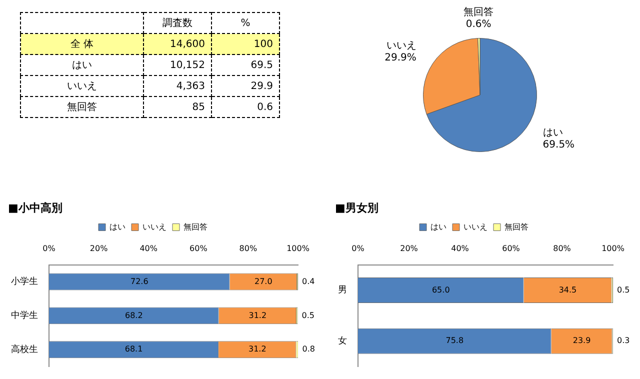 This screenshot has width=640, height=379. What do you see at coordinates (479, 12) in the screenshot?
I see `slice-label: 無回答` at bounding box center [479, 12].